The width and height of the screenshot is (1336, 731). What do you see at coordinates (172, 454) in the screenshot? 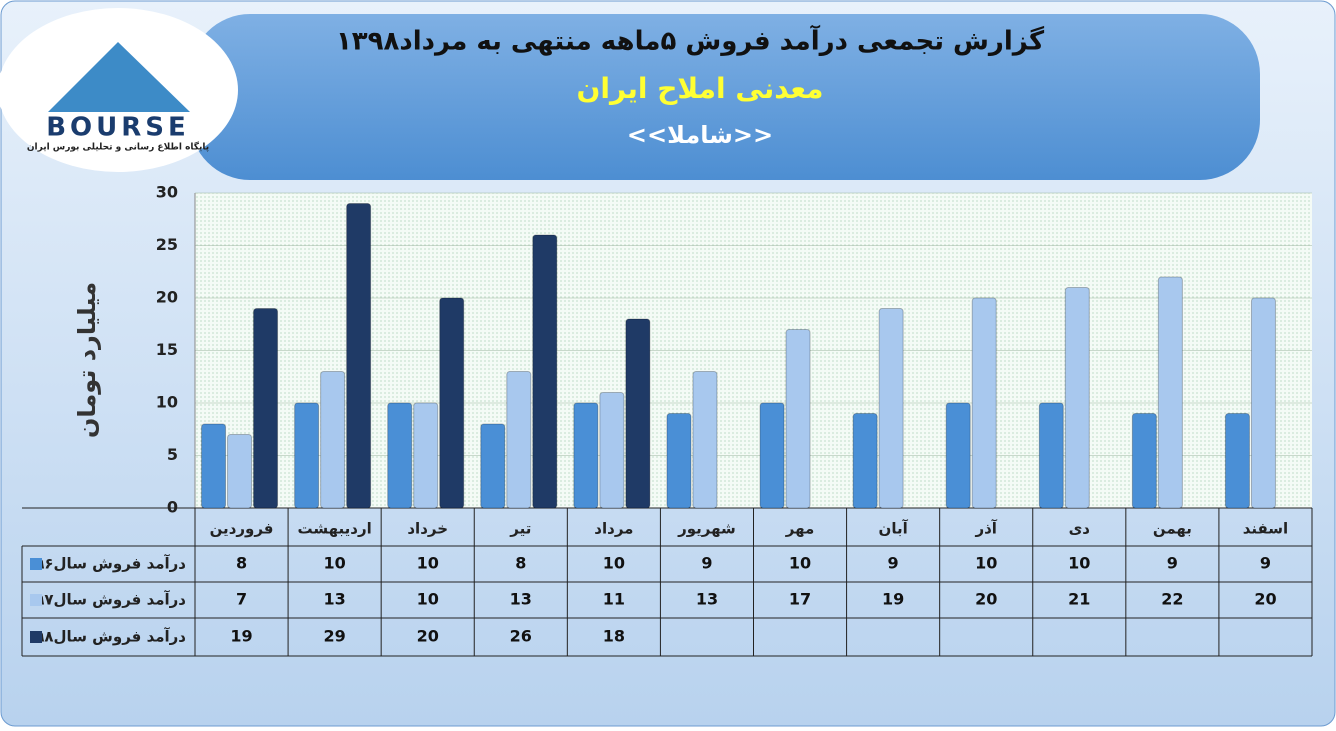
I see `y-tick-label: 5` at bounding box center [172, 454].